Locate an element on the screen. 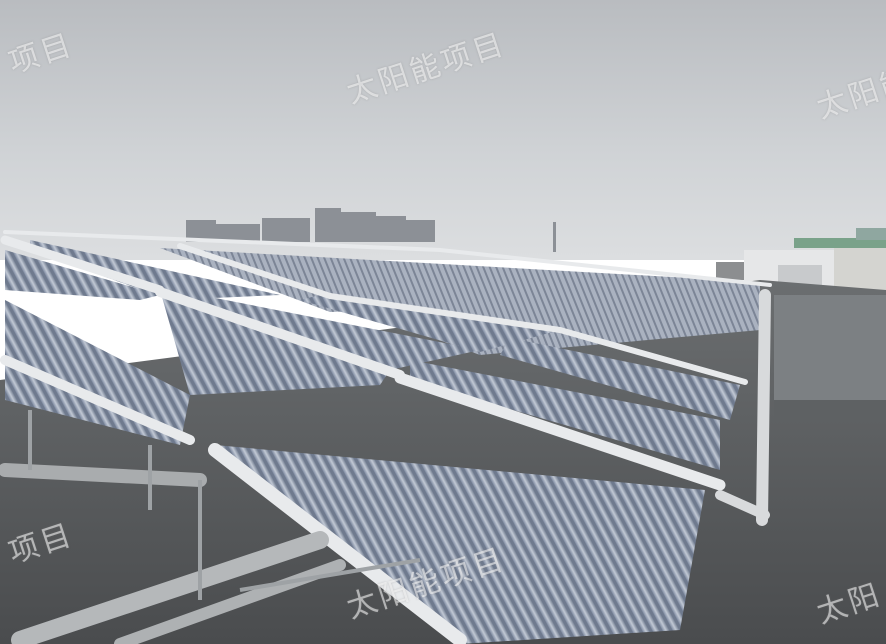 The height and width of the screenshot is (644, 886). support-frame is located at coordinates (224, 505).